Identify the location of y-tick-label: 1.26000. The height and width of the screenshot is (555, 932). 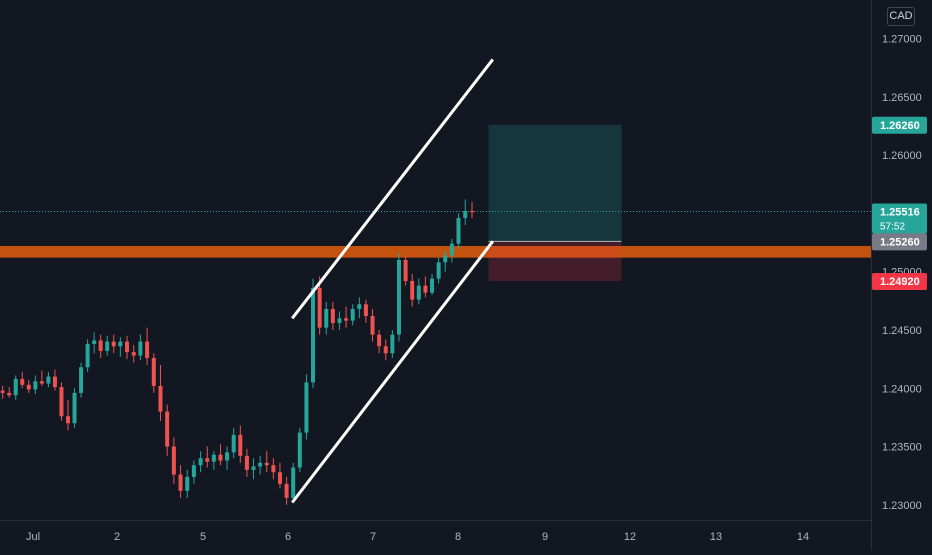
(902, 156).